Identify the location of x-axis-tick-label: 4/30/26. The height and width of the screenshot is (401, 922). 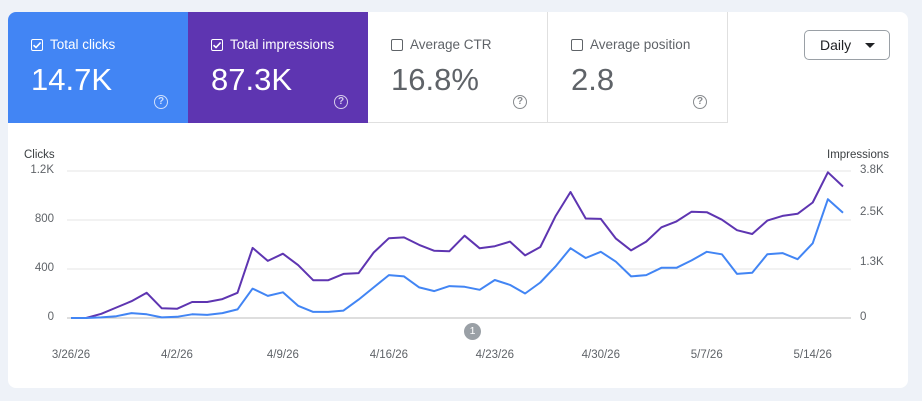
(600, 355).